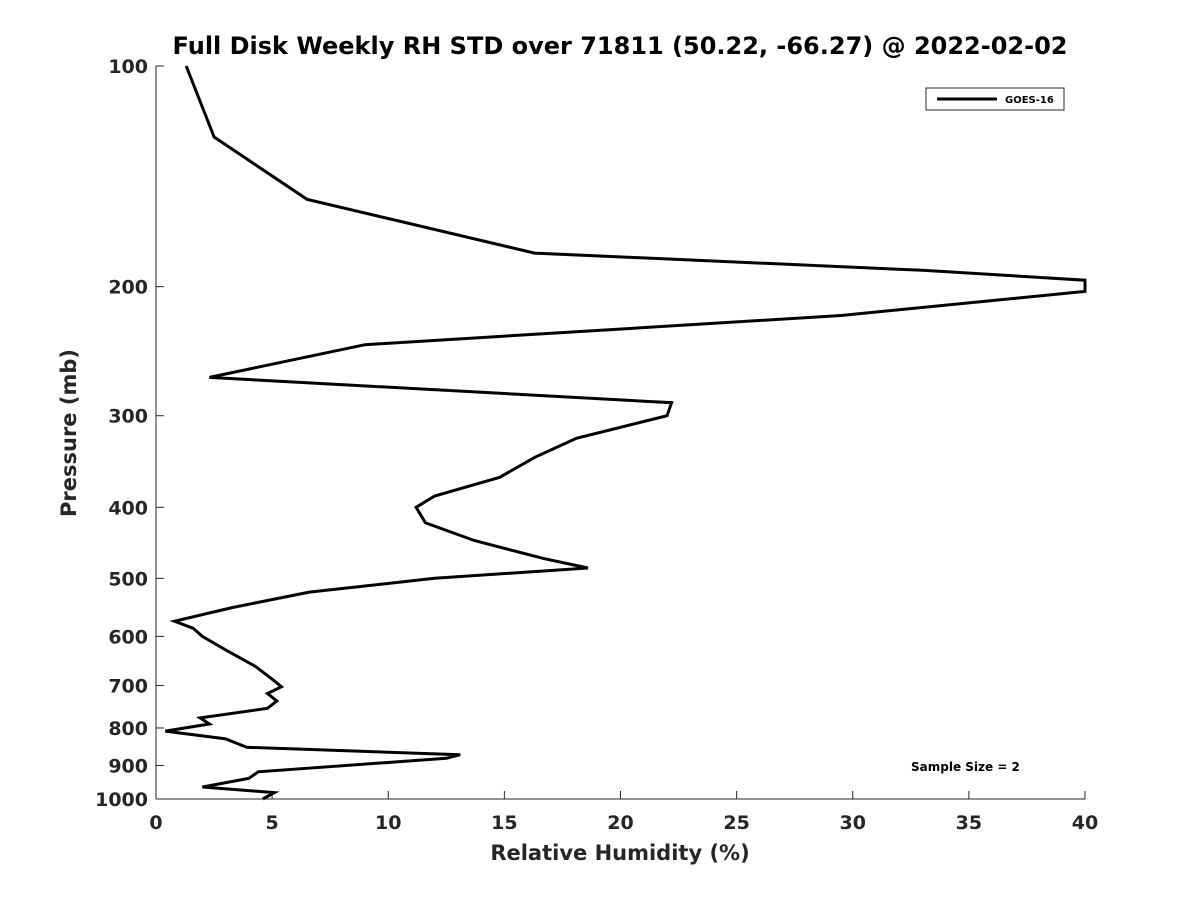 The width and height of the screenshot is (1200, 900). I want to click on x-tick-label: 30, so click(853, 823).